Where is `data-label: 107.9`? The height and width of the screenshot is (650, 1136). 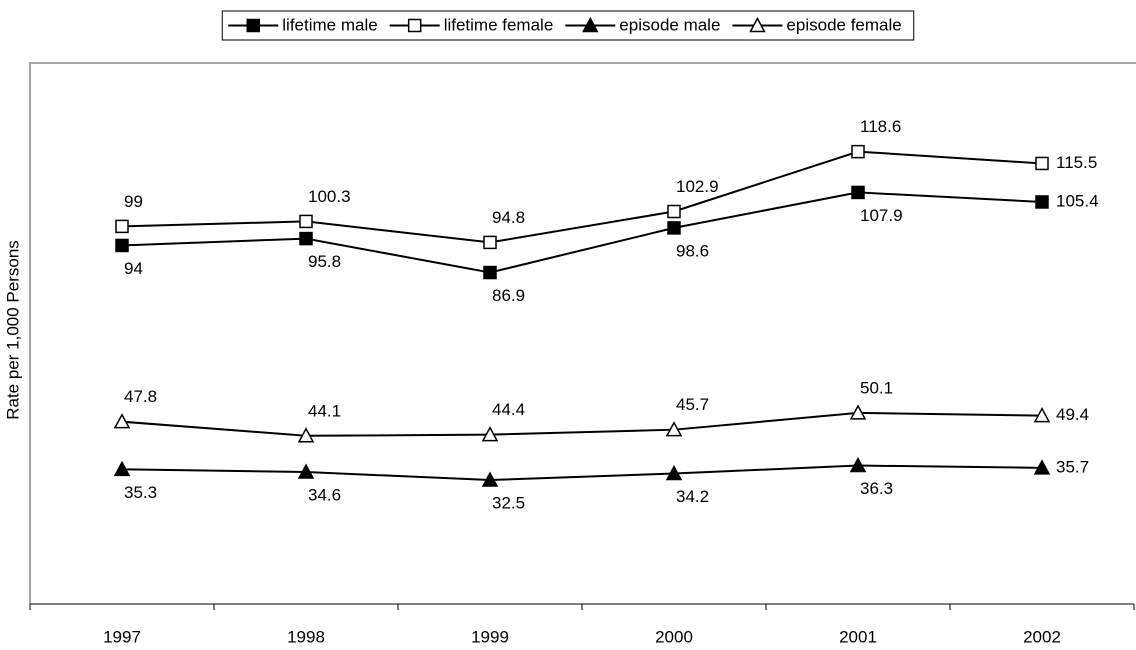
data-label: 107.9 is located at coordinates (881, 215).